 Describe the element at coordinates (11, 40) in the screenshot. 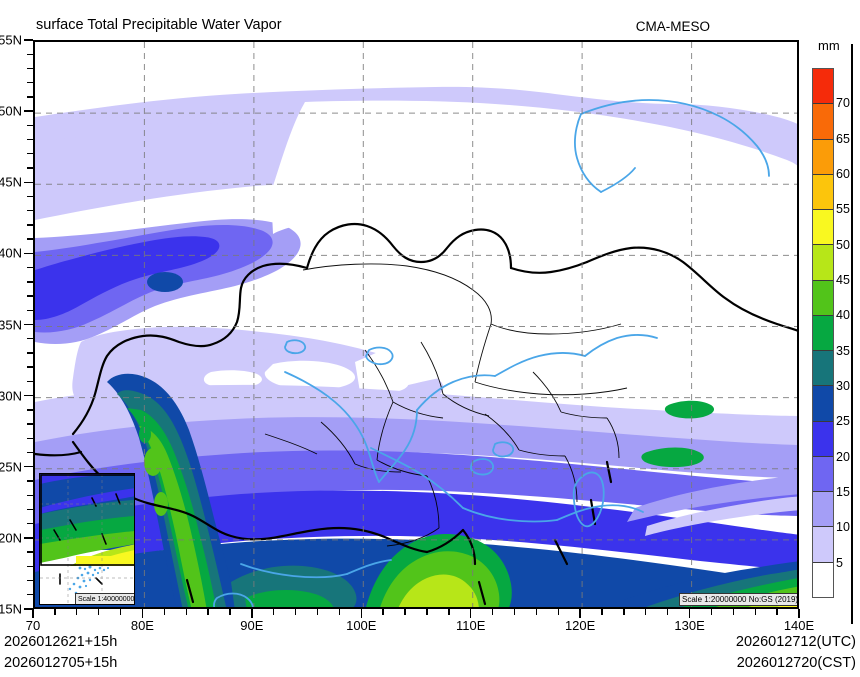

I see `y-tick-label: 55N` at that location.